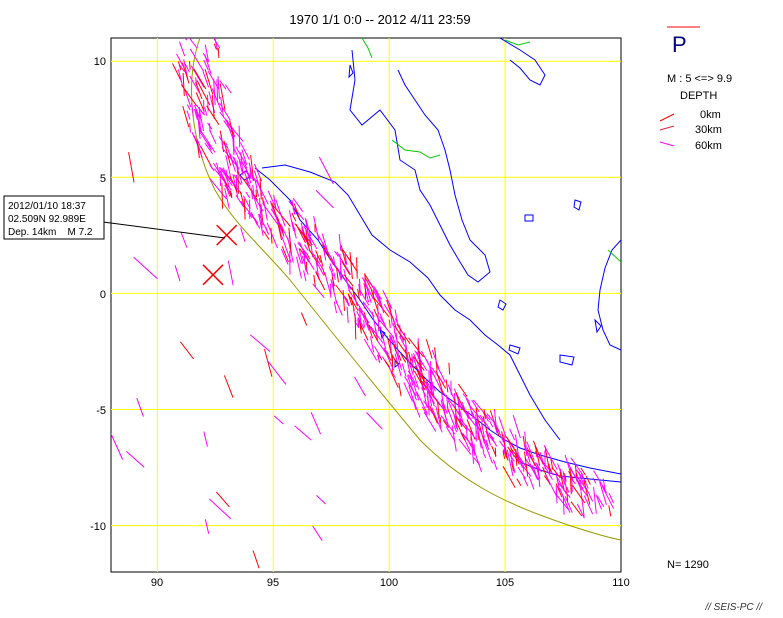  What do you see at coordinates (157, 583) in the screenshot?
I see `x-tick-label: 90` at bounding box center [157, 583].